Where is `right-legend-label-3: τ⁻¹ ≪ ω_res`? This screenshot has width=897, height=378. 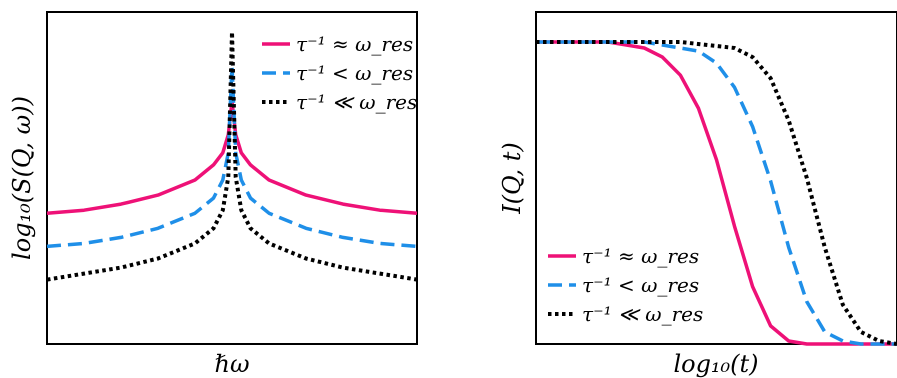 right-legend-label-3: τ⁻¹ ≪ ω_res is located at coordinates (642, 314).